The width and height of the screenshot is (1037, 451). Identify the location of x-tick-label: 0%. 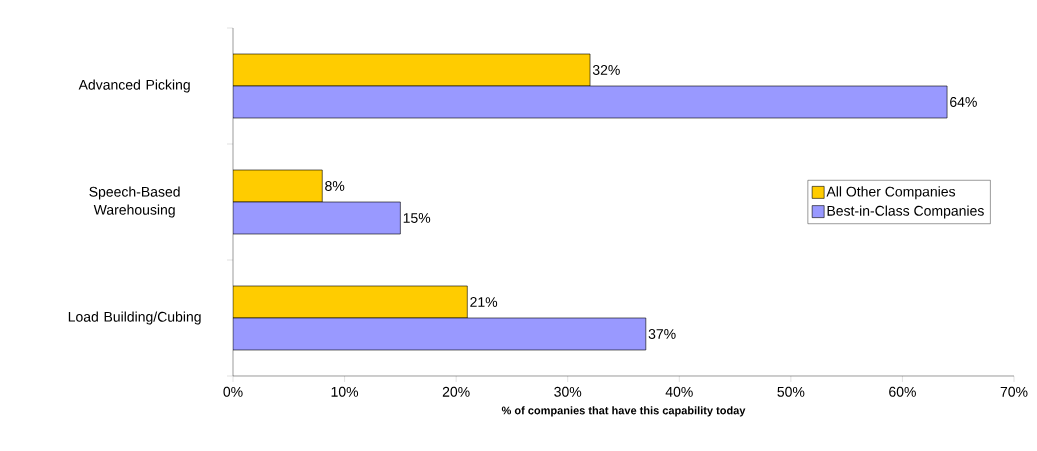
(233, 391).